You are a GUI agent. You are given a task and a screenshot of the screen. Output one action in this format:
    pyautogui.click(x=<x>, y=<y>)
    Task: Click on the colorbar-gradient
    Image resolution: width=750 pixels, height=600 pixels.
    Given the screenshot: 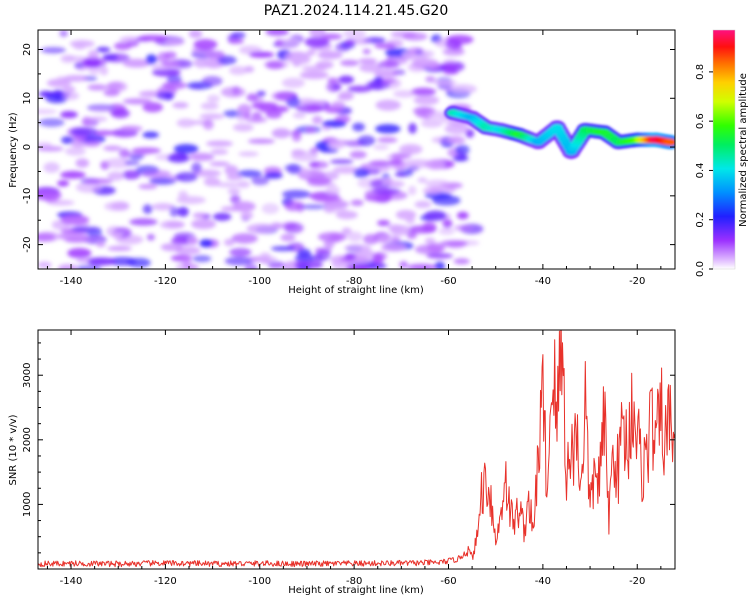 What is the action you would take?
    pyautogui.click(x=724, y=149)
    